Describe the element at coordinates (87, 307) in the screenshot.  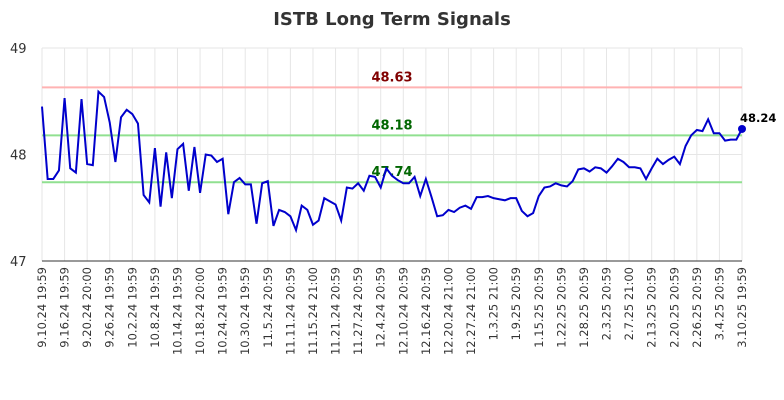
I see `x-tick-label: 9.20.24 20:00` at that location.